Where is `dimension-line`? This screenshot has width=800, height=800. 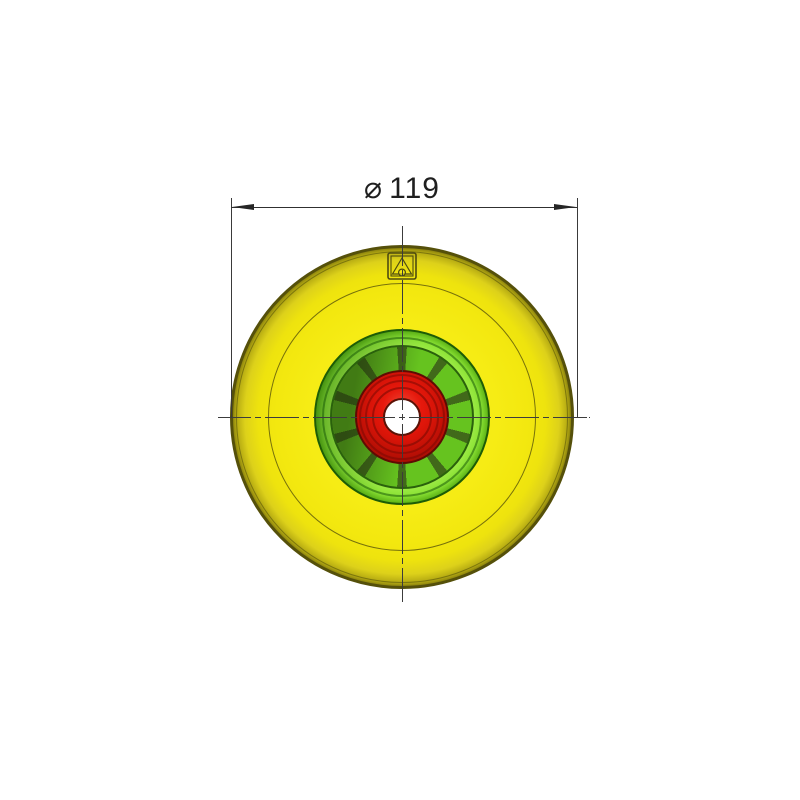 dimension-line is located at coordinates (404, 207).